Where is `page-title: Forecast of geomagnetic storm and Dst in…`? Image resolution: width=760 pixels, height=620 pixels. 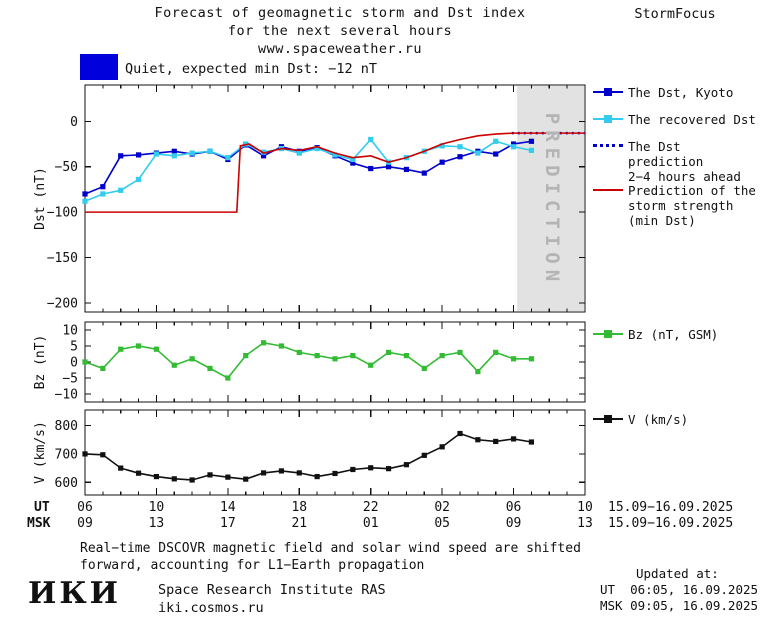
page-title: Forecast of geomagnetic storm and Dst in… is located at coordinates (340, 31).